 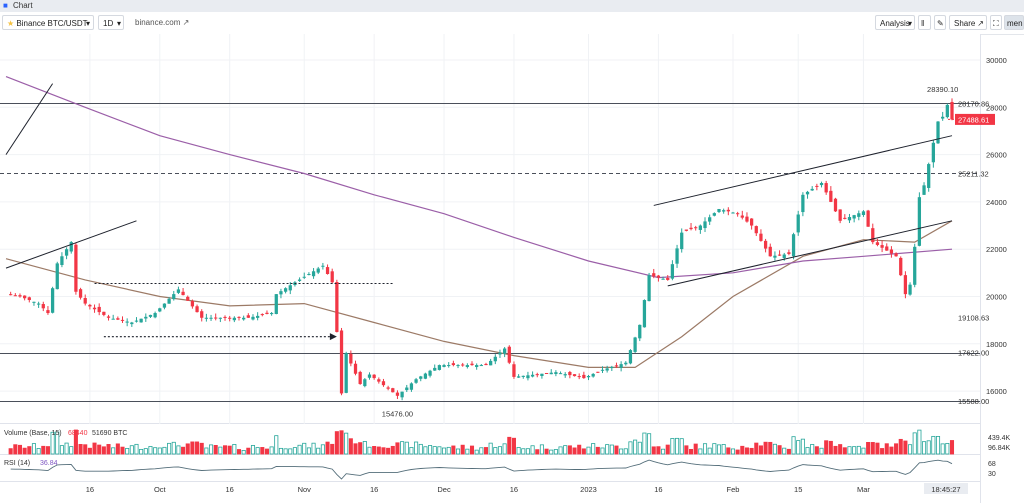 I want to click on symbol-selector: ★ Binance BTC/USDT ▾, so click(x=48, y=22).